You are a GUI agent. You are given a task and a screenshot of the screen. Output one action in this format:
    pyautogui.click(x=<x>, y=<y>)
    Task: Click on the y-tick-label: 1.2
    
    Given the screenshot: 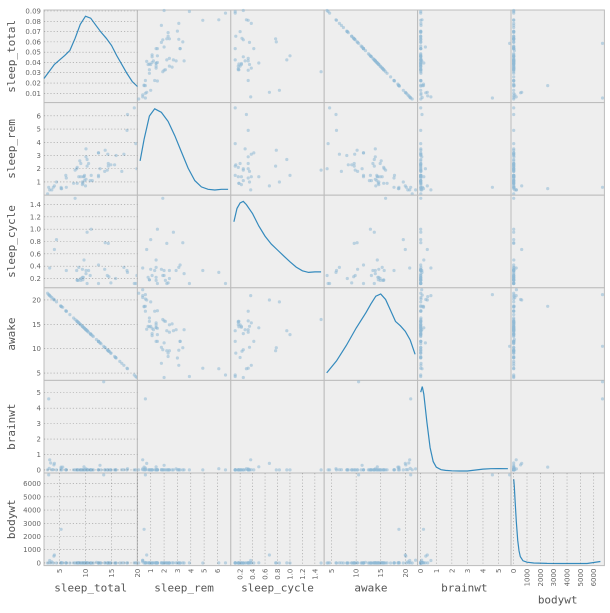 What is the action you would take?
    pyautogui.click(x=35, y=217)
    